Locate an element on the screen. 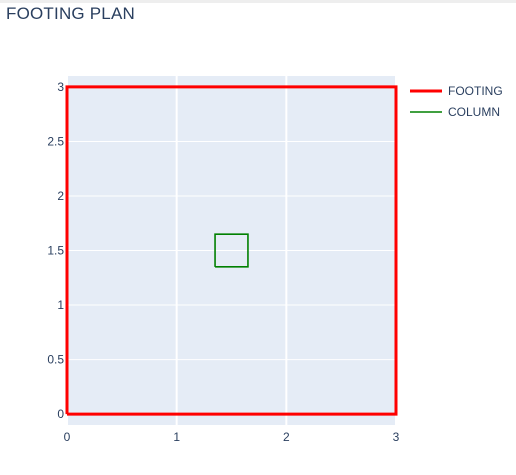 The image size is (516, 475). x-axis-ticks: 0 1 2 3 is located at coordinates (232, 437).